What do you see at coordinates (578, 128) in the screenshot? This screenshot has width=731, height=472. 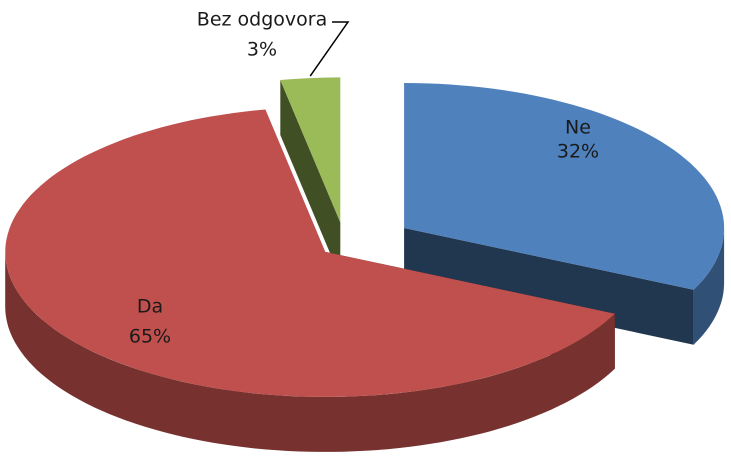 I see `slice-label: Ne` at bounding box center [578, 128].